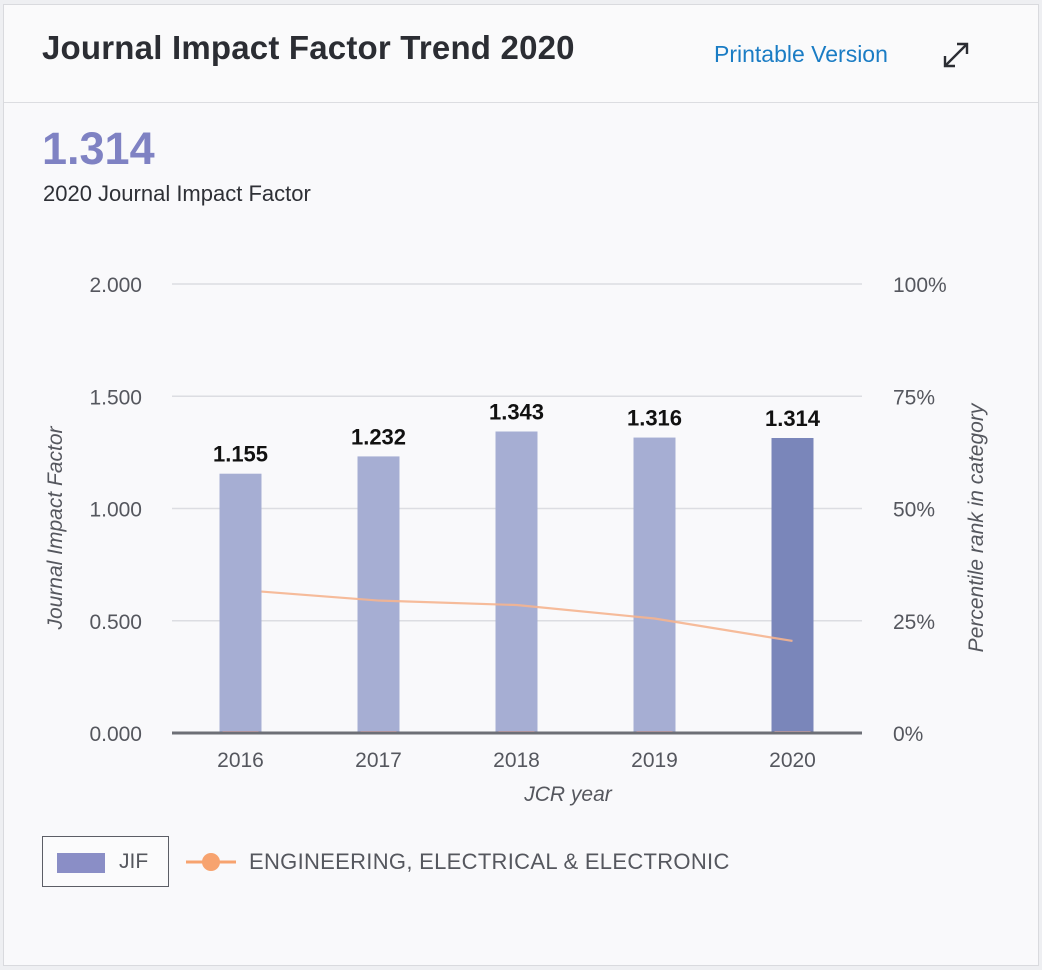 This screenshot has height=970, width=1042. What do you see at coordinates (378, 436) in the screenshot?
I see `bar-value-label: 1.232` at bounding box center [378, 436].